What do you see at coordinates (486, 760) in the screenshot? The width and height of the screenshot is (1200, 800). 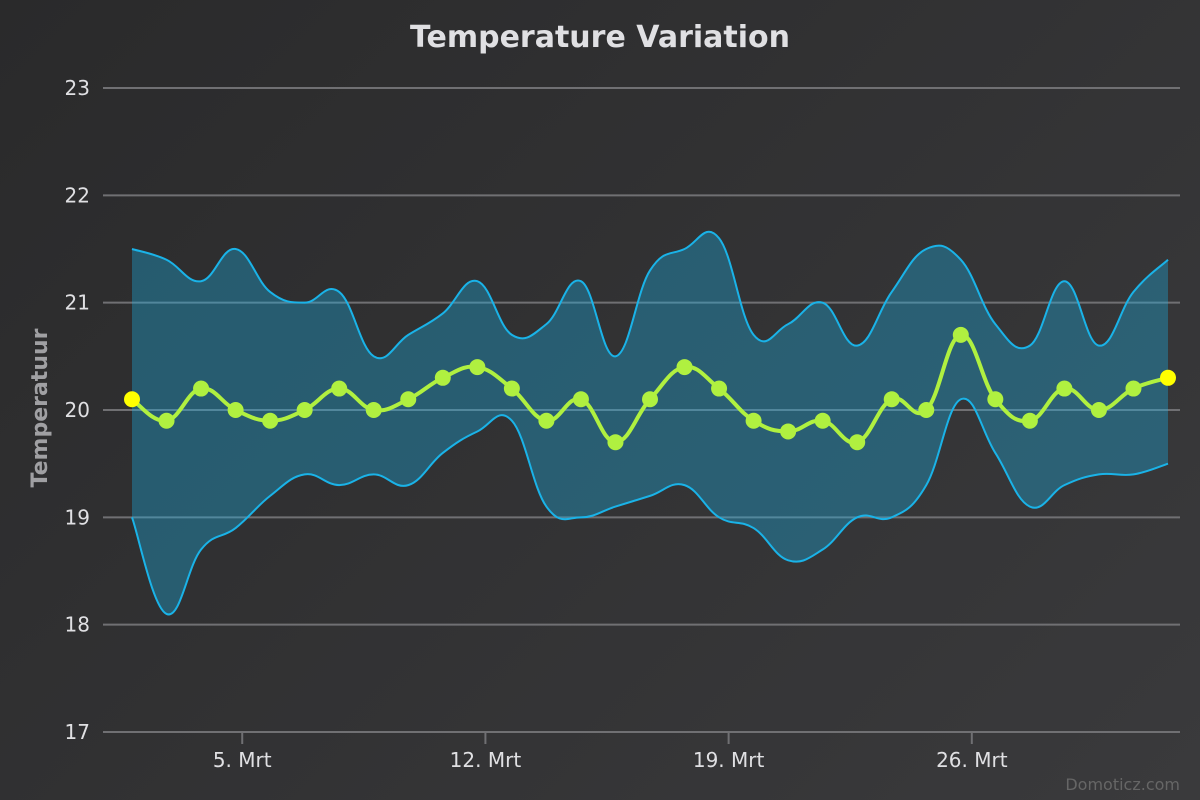 I see `x-tick-label: 12. Mrt` at bounding box center [486, 760].